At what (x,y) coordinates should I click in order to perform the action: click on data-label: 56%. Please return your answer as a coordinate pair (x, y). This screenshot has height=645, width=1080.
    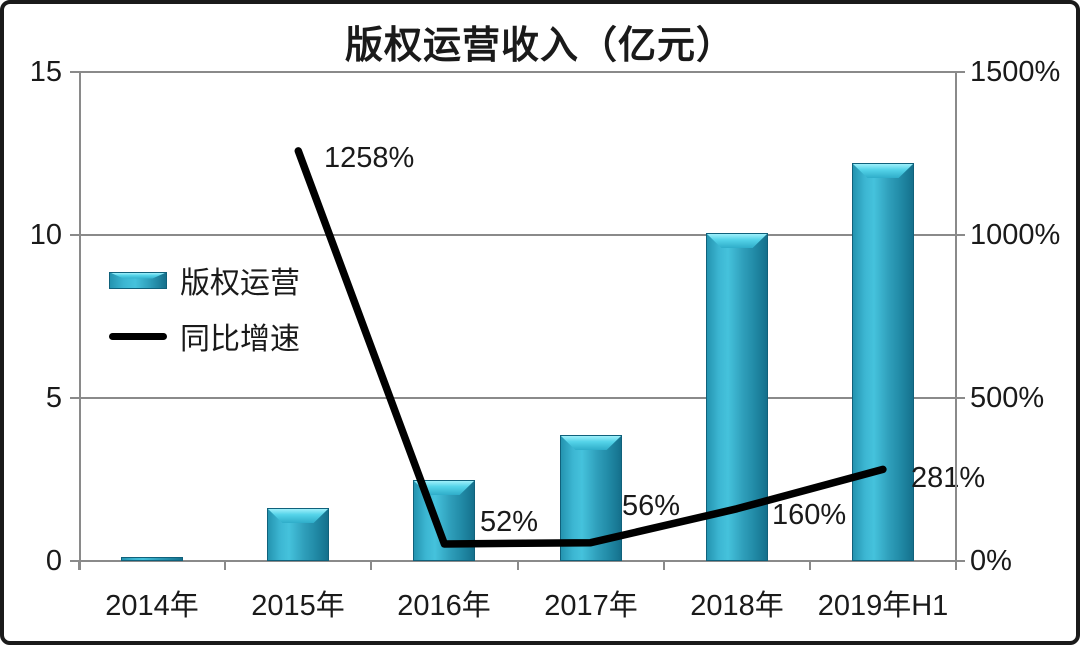
    Looking at the image, I should click on (651, 506).